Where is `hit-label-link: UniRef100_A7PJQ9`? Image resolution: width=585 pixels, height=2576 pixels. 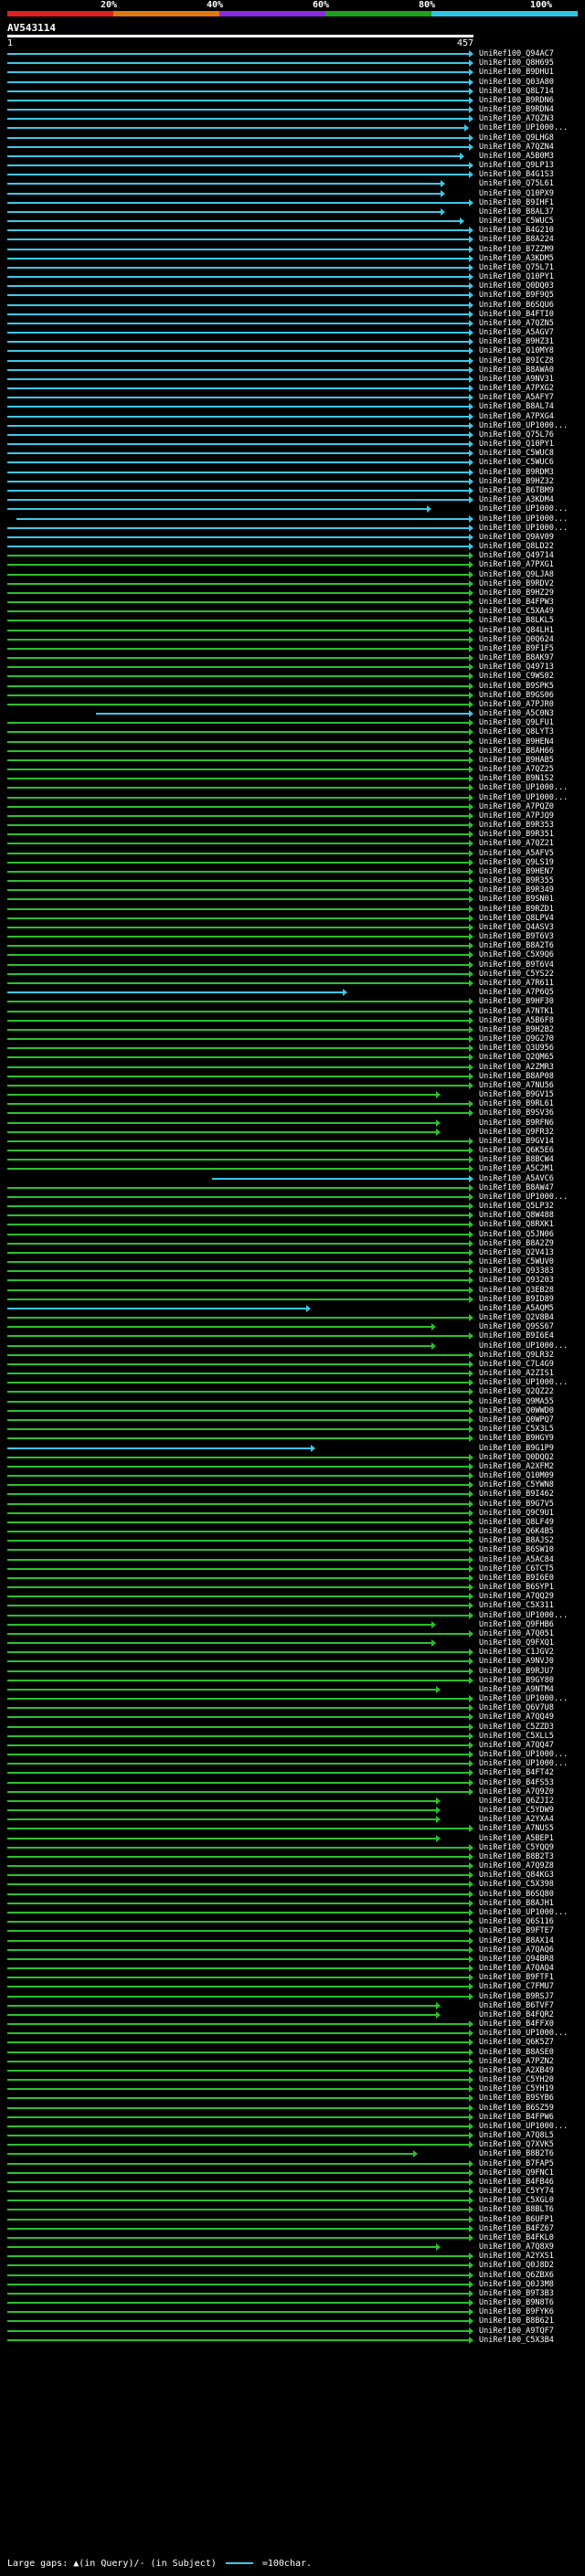
hit-label-link: UniRef100_A7PJQ9 is located at coordinates (516, 816).